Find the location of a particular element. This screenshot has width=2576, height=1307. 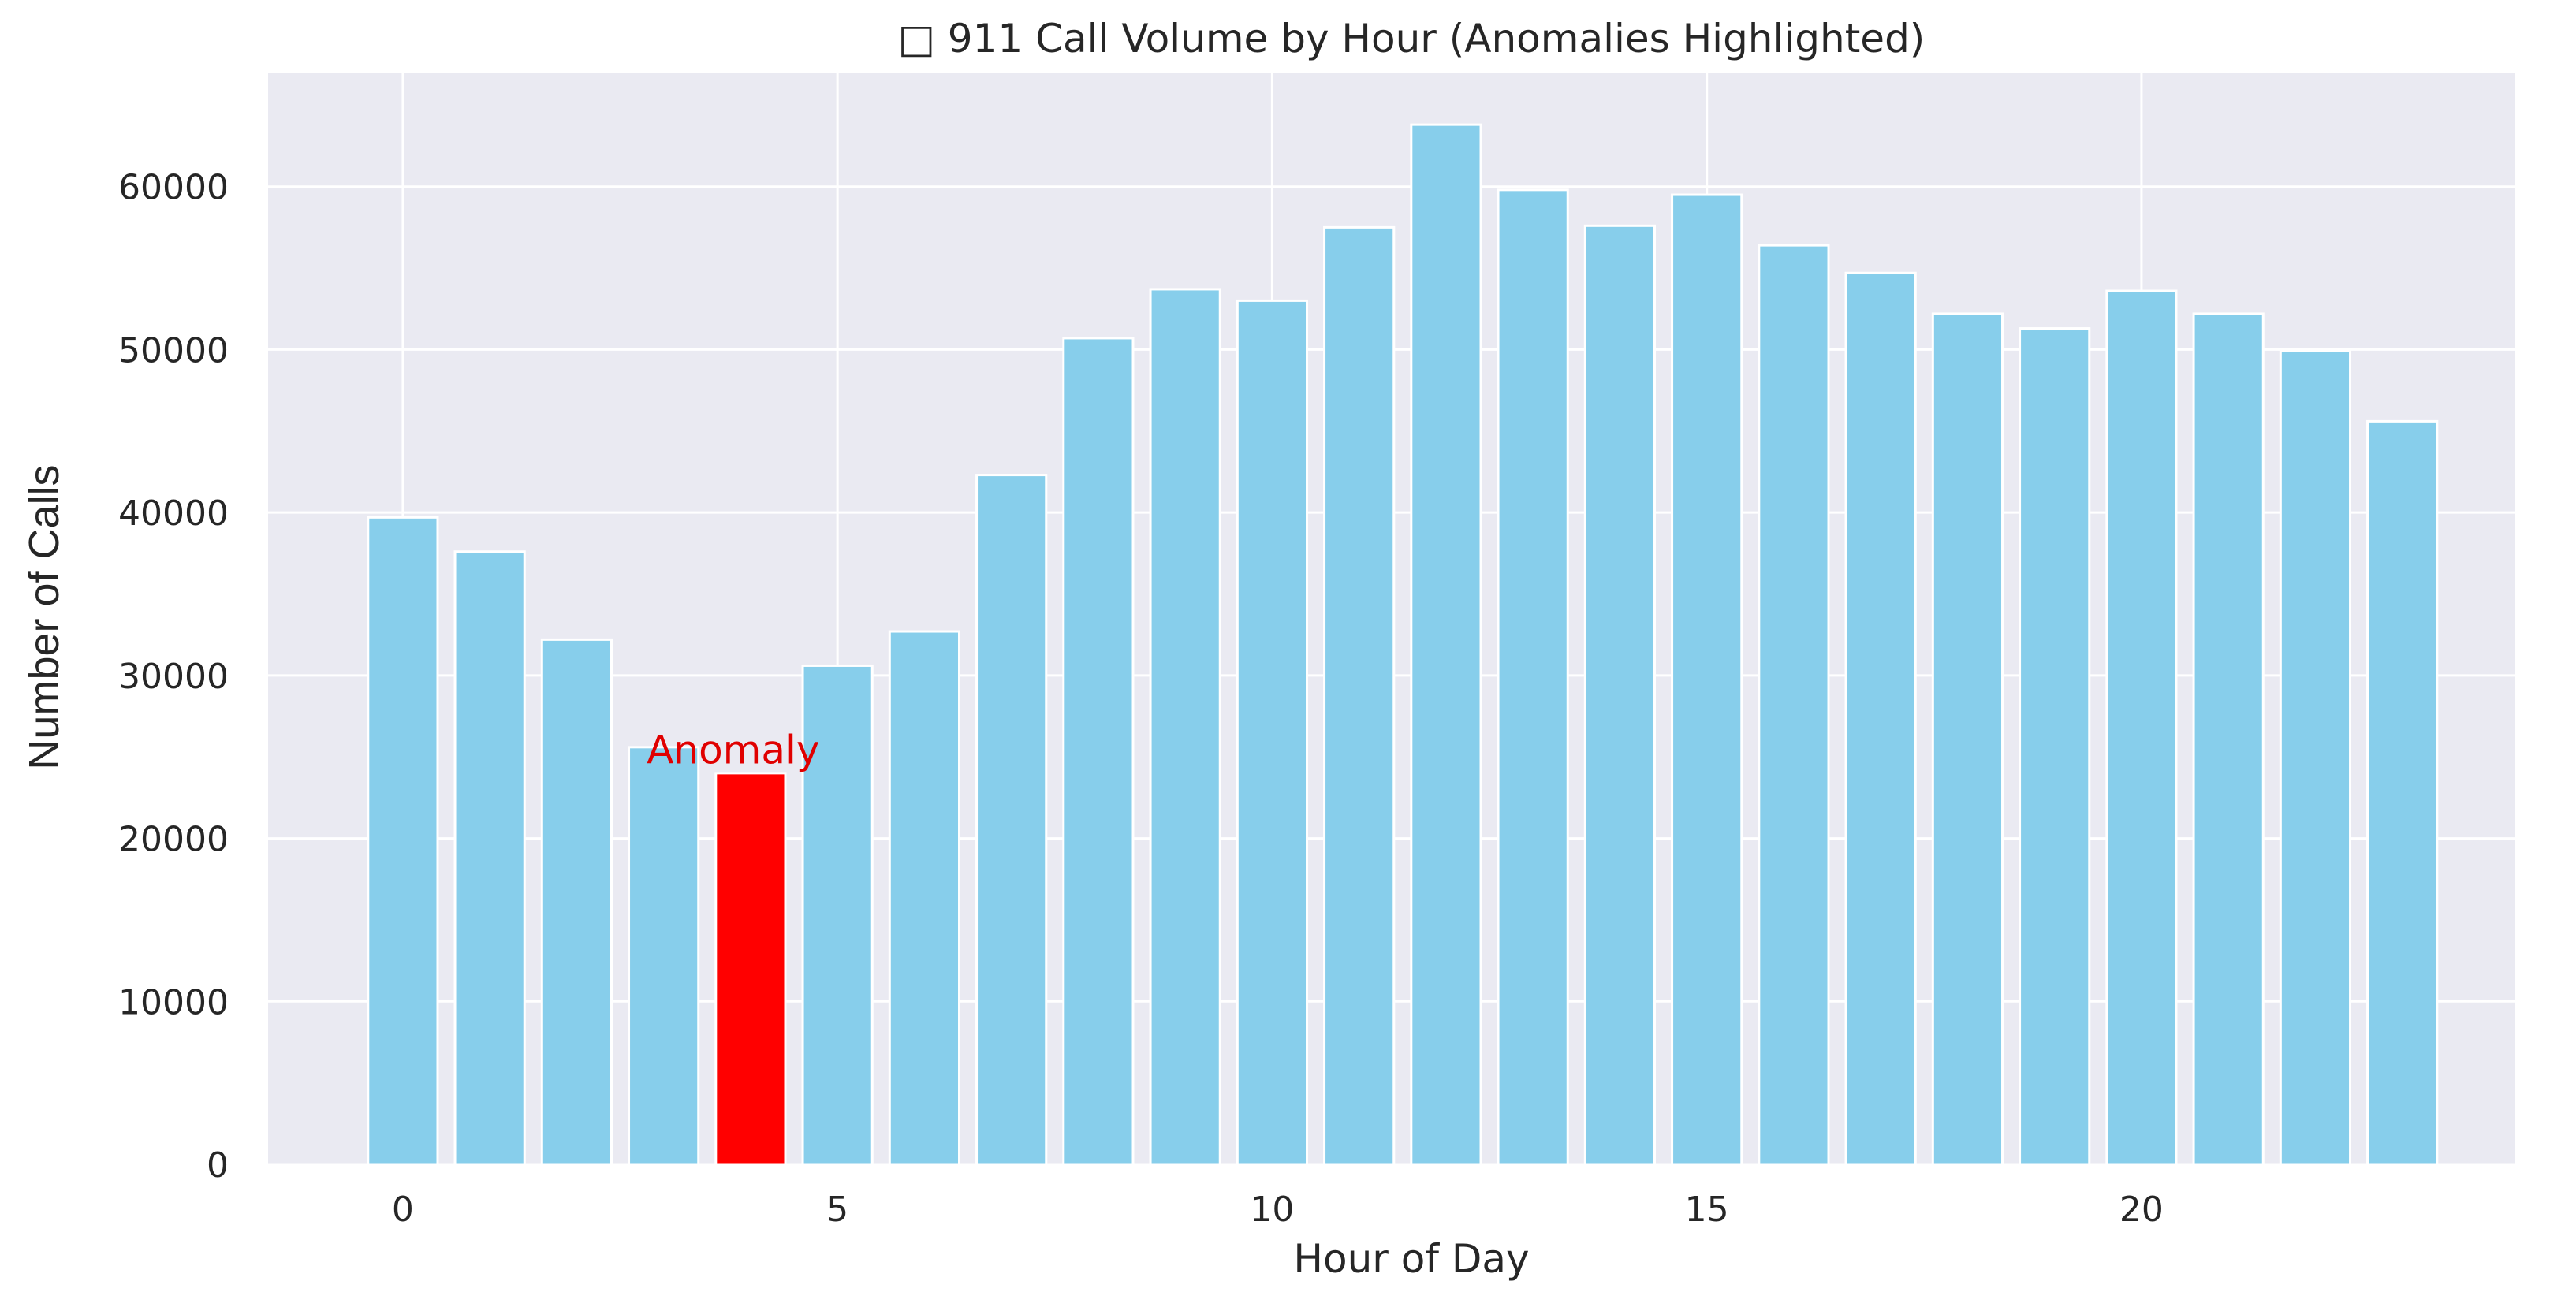

y-tick-label: 20000 is located at coordinates (173, 840).